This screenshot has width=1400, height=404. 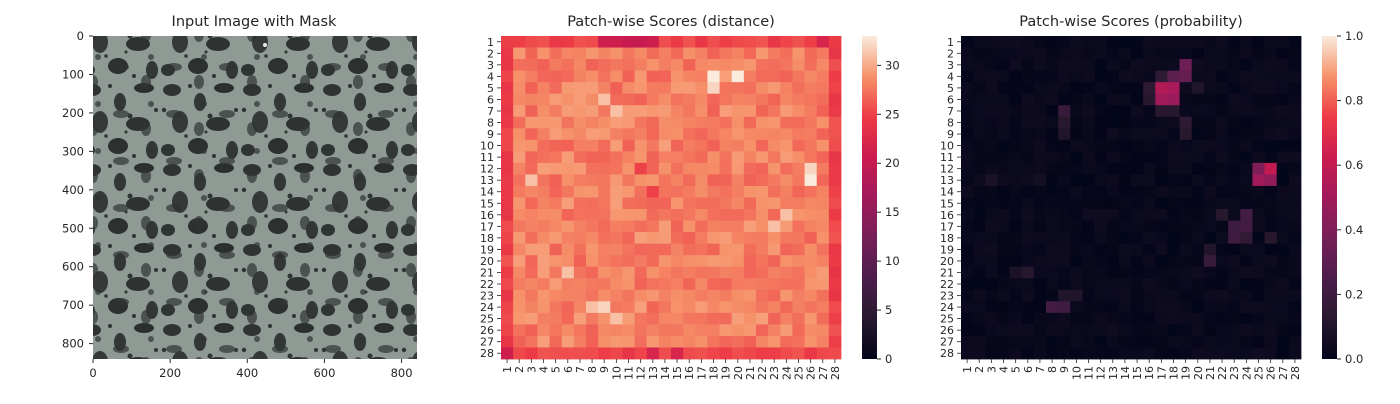 I want to click on image-y-tick-label: 500, so click(x=73, y=228).